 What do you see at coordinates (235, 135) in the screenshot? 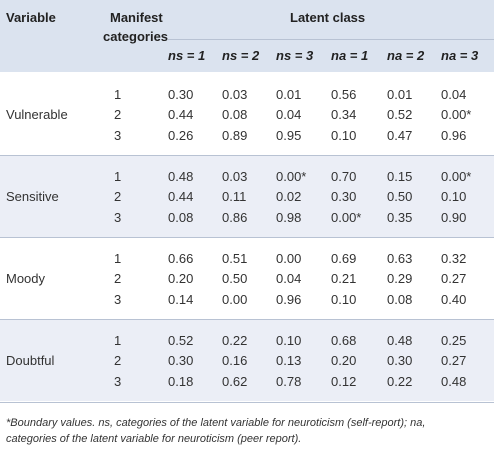
I see `table-cell: 0.89` at bounding box center [235, 135].